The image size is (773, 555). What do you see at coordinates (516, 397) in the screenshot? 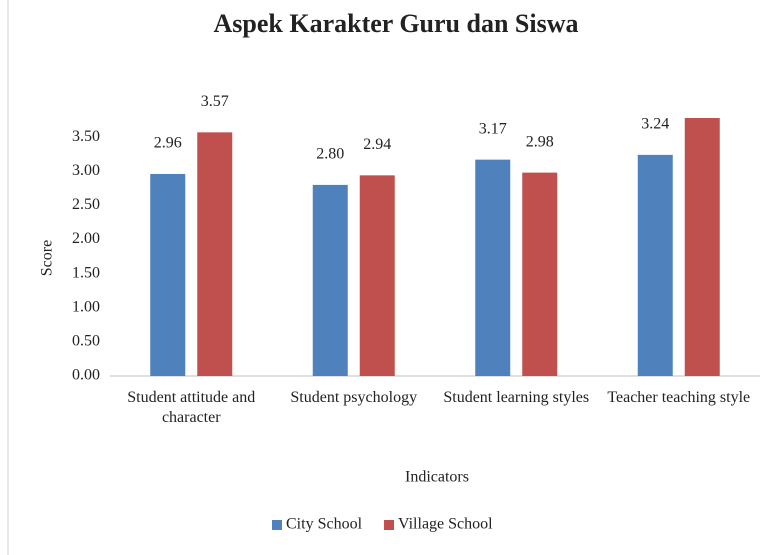
I see `x-tick-label: Student learning styles` at bounding box center [516, 397].